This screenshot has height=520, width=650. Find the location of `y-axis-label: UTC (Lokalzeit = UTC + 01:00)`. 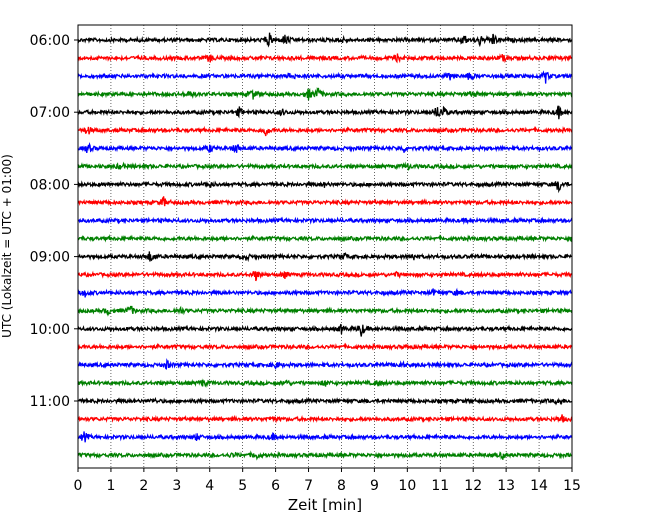

y-axis-label: UTC (Lokalzeit = UTC + 01:00) is located at coordinates (7, 246).